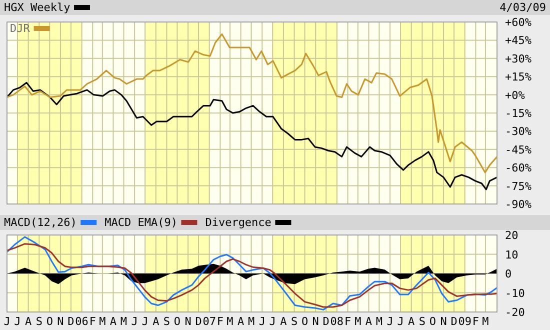 The height and width of the screenshot is (330, 550). I want to click on legend-label: MACD(12,26), so click(40, 222).